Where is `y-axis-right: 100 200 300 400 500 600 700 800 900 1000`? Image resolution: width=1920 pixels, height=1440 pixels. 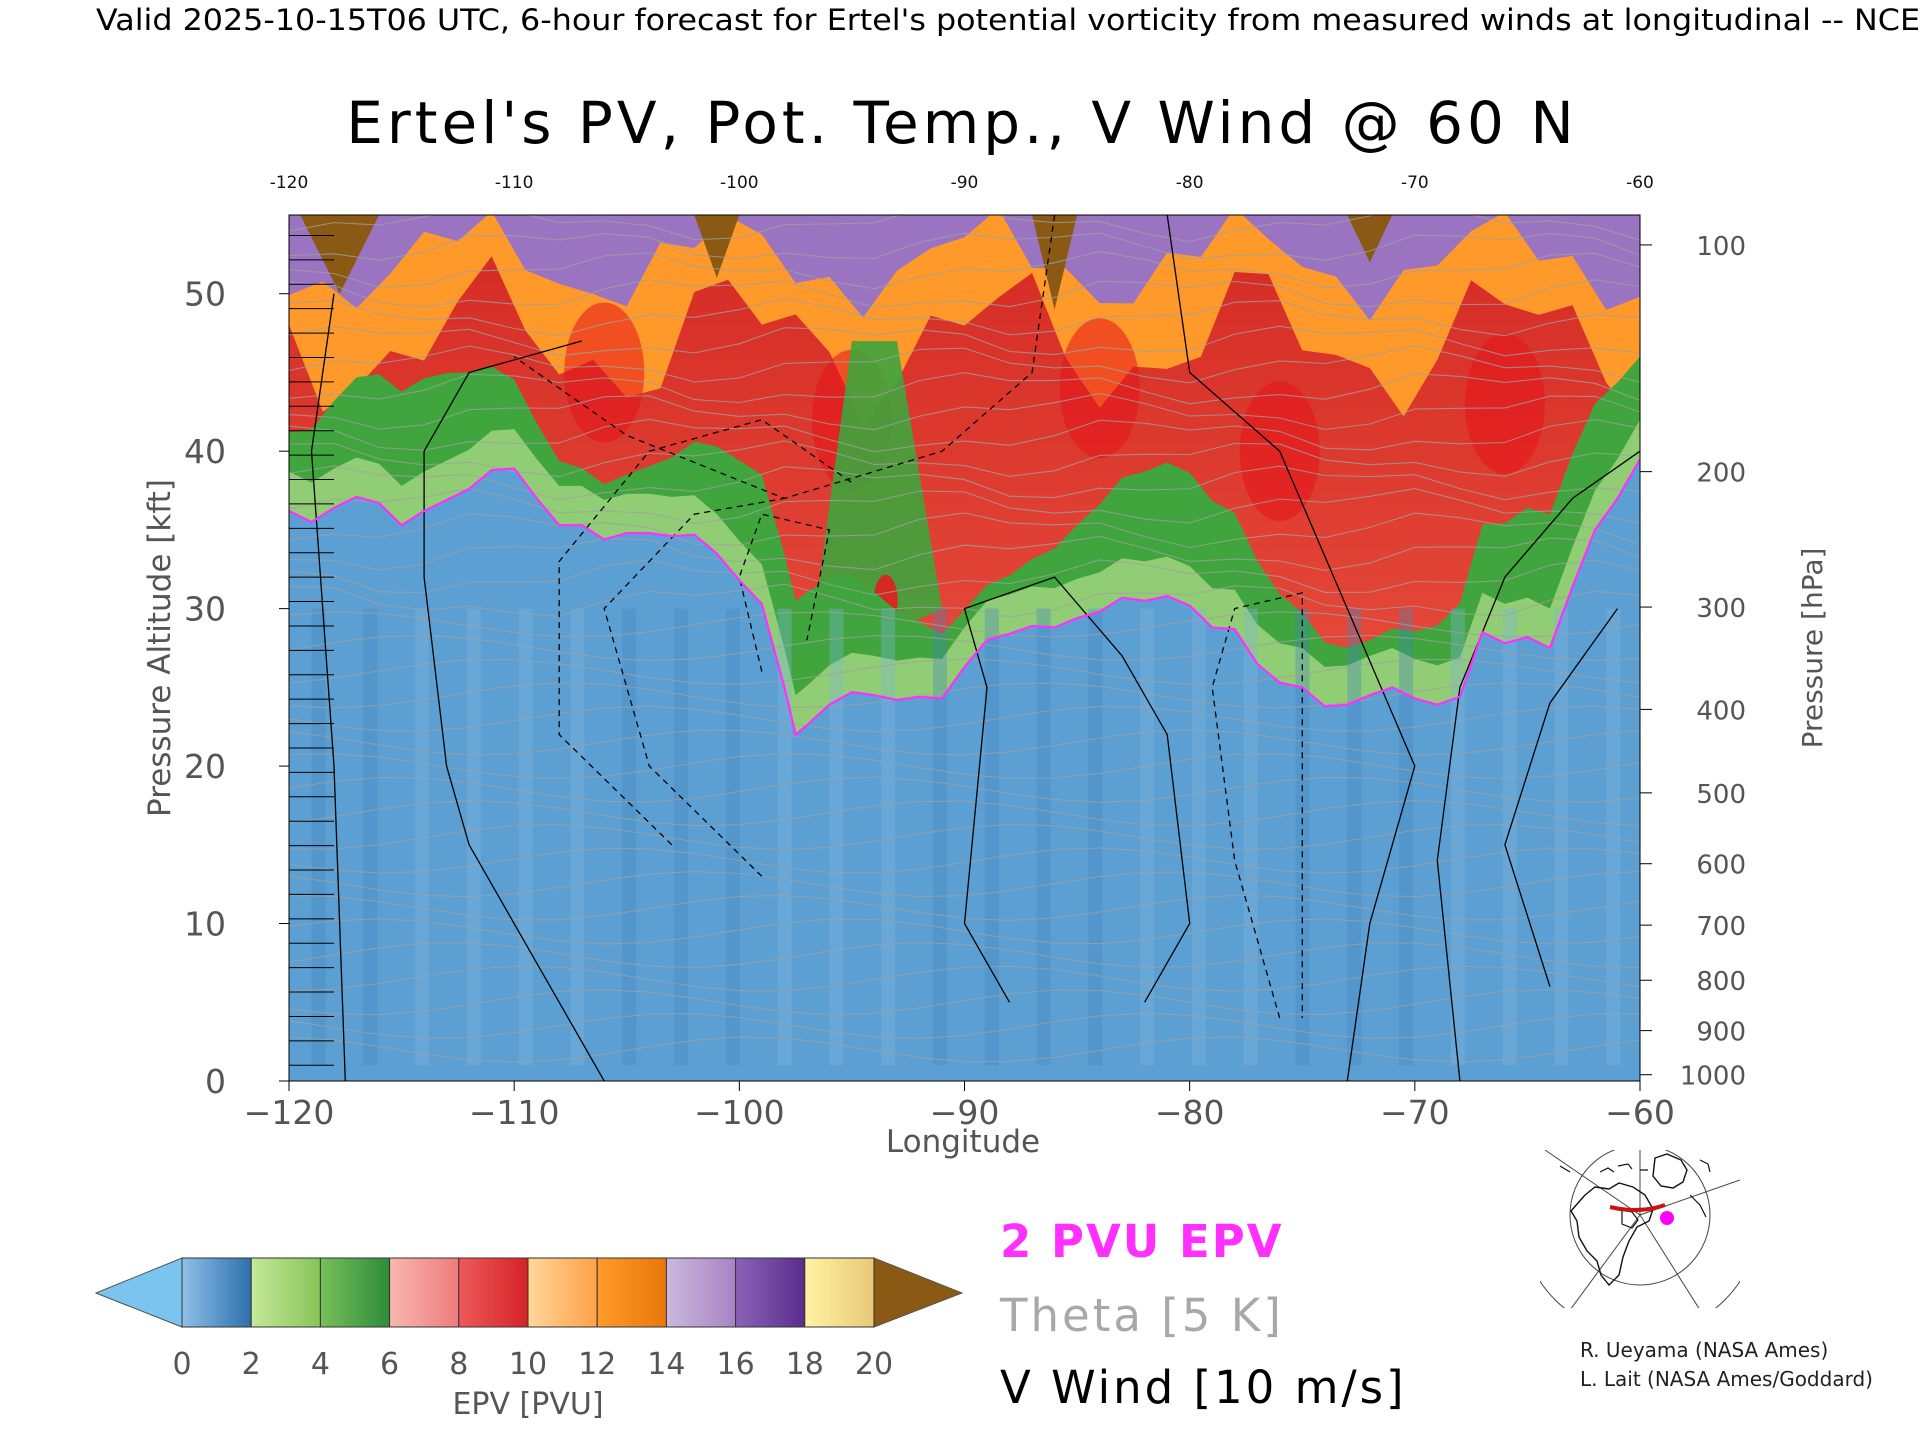
y-axis-right: 100 200 300 400 500 600 700 800 900 1000 is located at coordinates (1693, 662).